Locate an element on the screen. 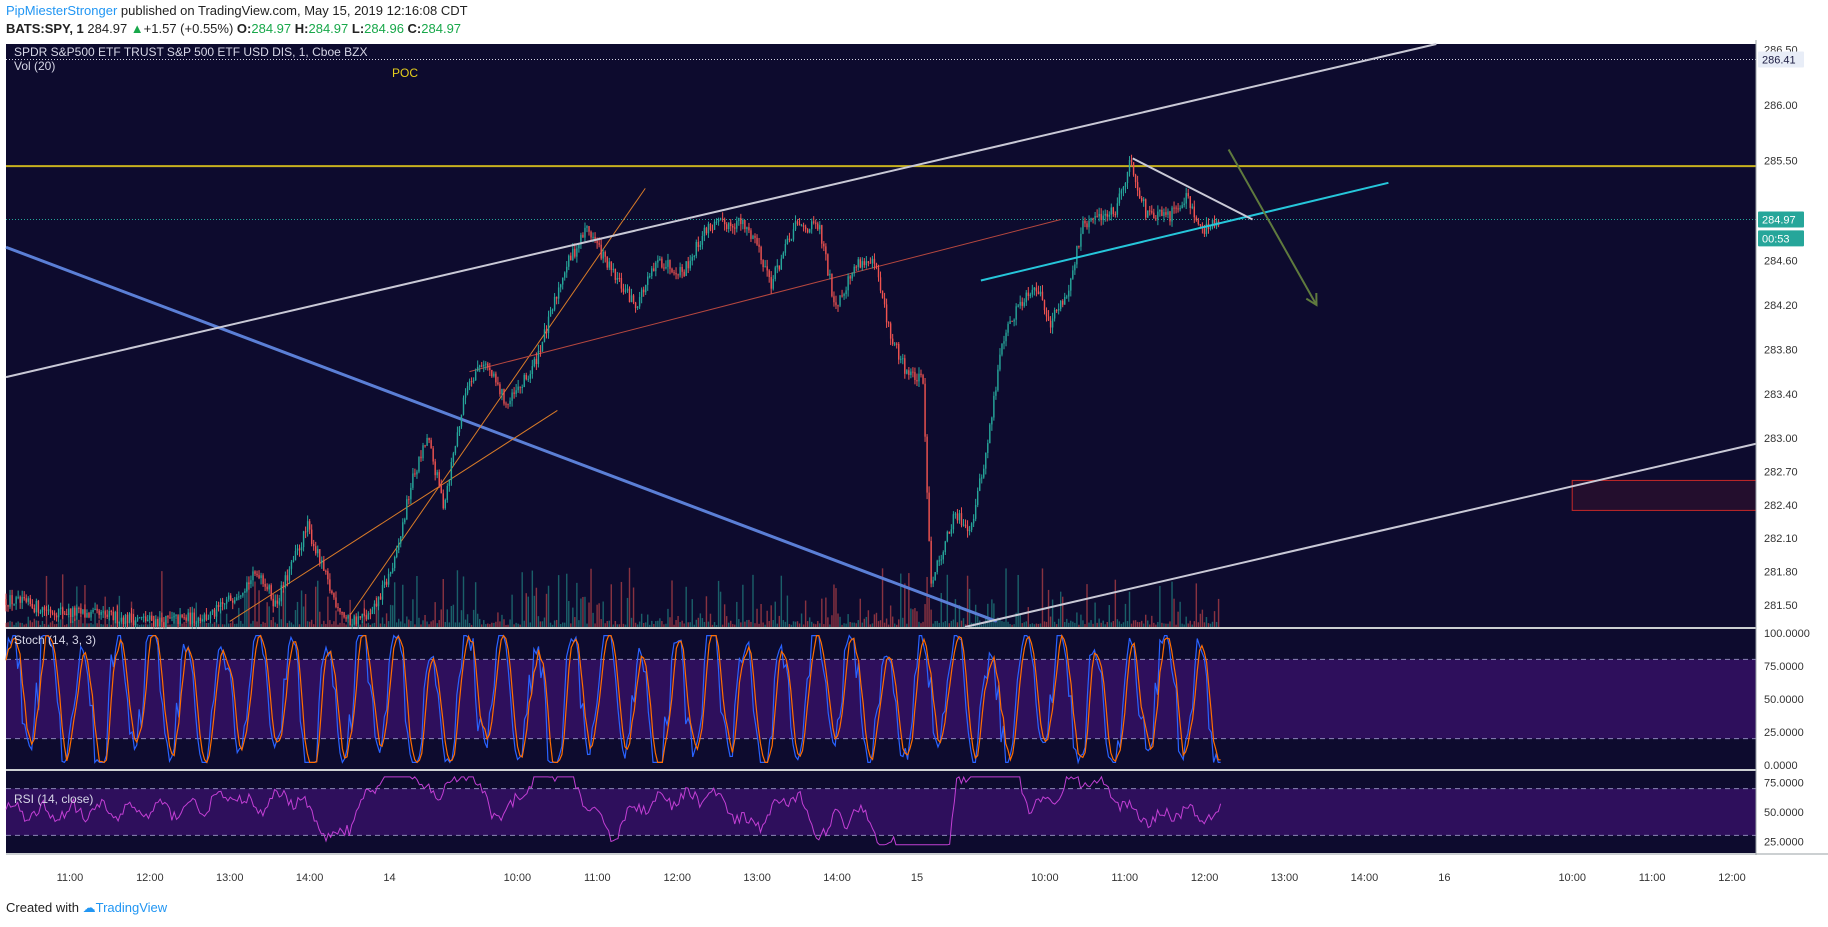  author-link: PipMiesterStronger is located at coordinates (62, 10).